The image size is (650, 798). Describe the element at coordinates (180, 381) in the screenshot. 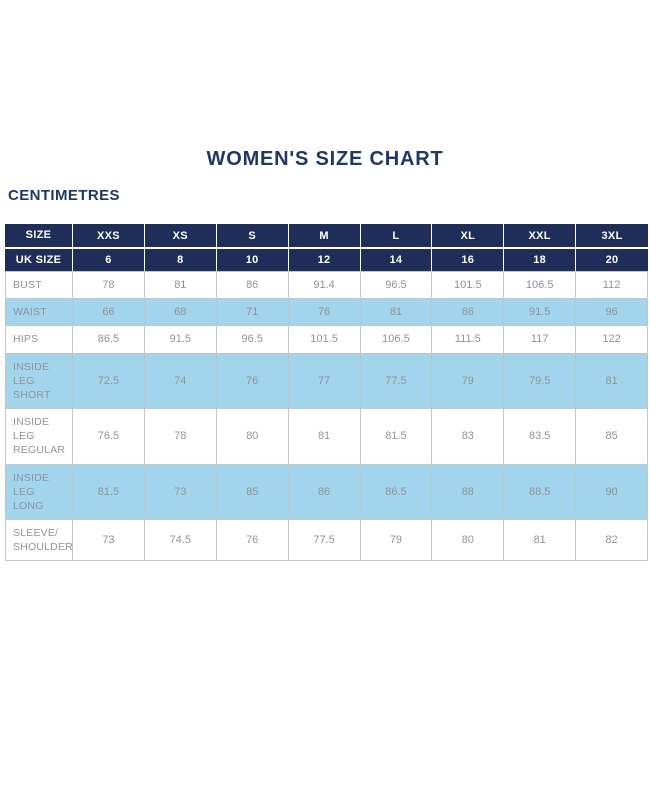

I see `size-value-cell: 74` at that location.